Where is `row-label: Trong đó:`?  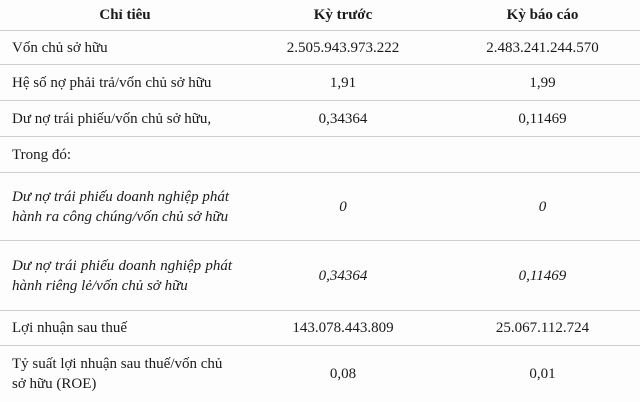 row-label: Trong đó: is located at coordinates (42, 154).